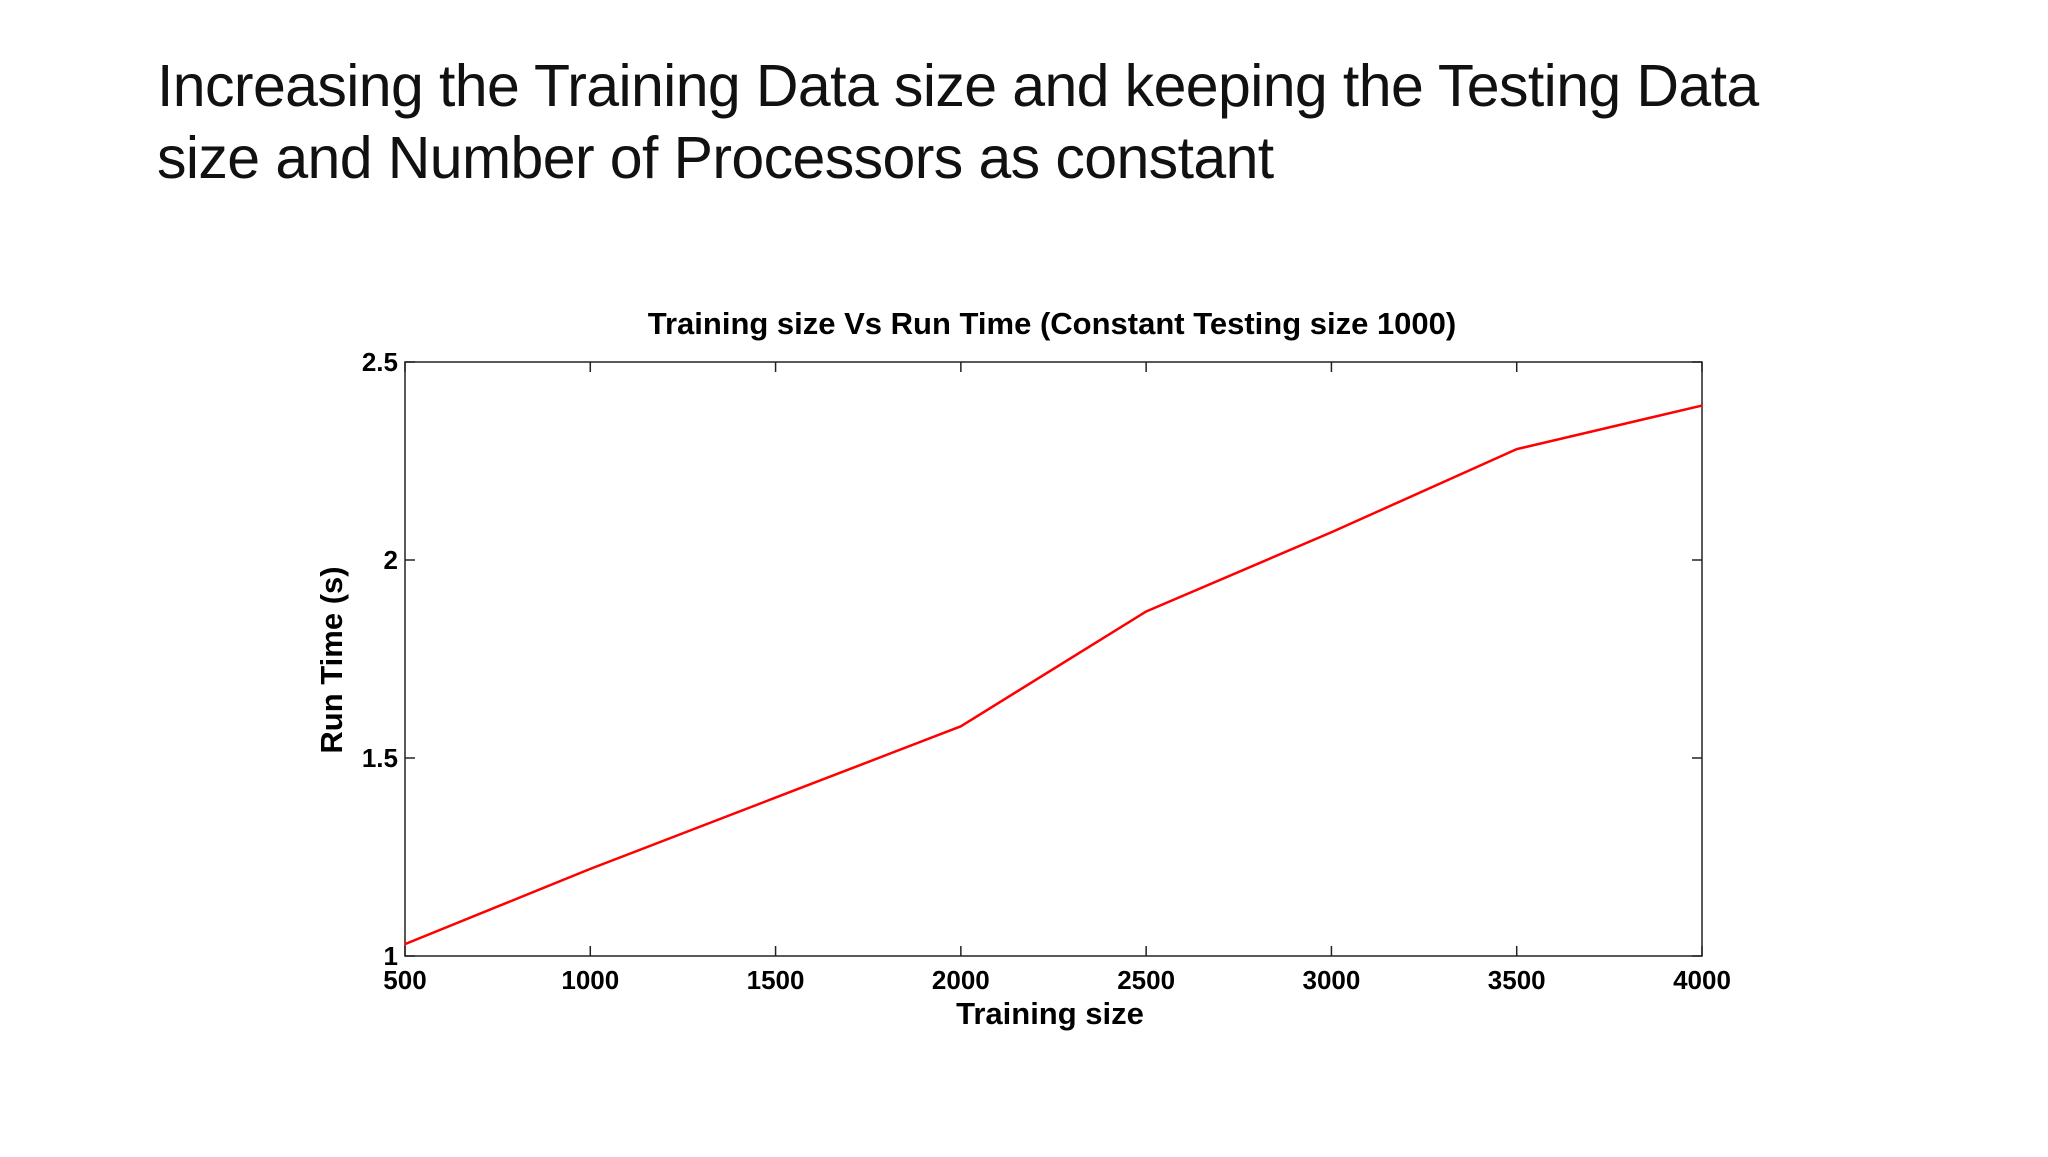  Describe the element at coordinates (1702, 980) in the screenshot. I see `x-tick-label: 4000` at that location.